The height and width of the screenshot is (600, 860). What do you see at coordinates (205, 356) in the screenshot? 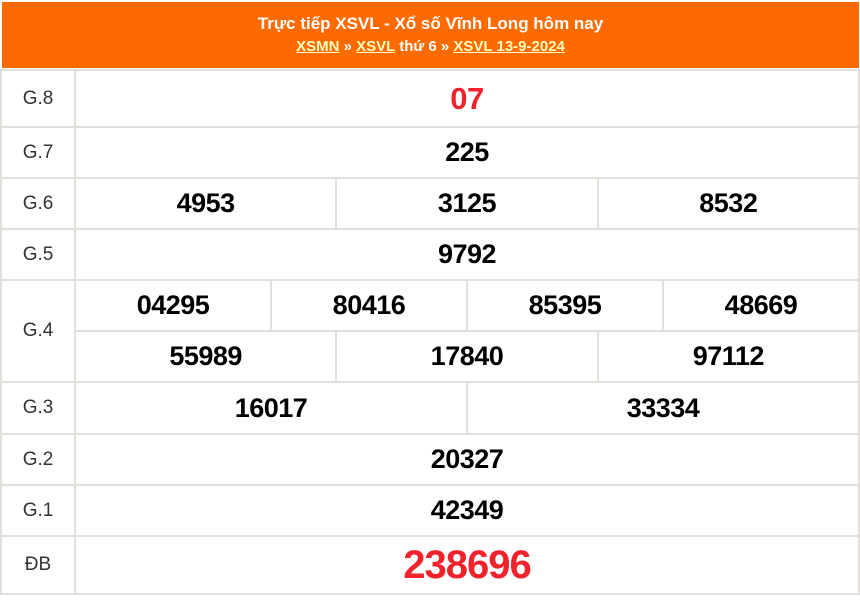
I see `prize-number-g4-5: 55989` at bounding box center [205, 356].